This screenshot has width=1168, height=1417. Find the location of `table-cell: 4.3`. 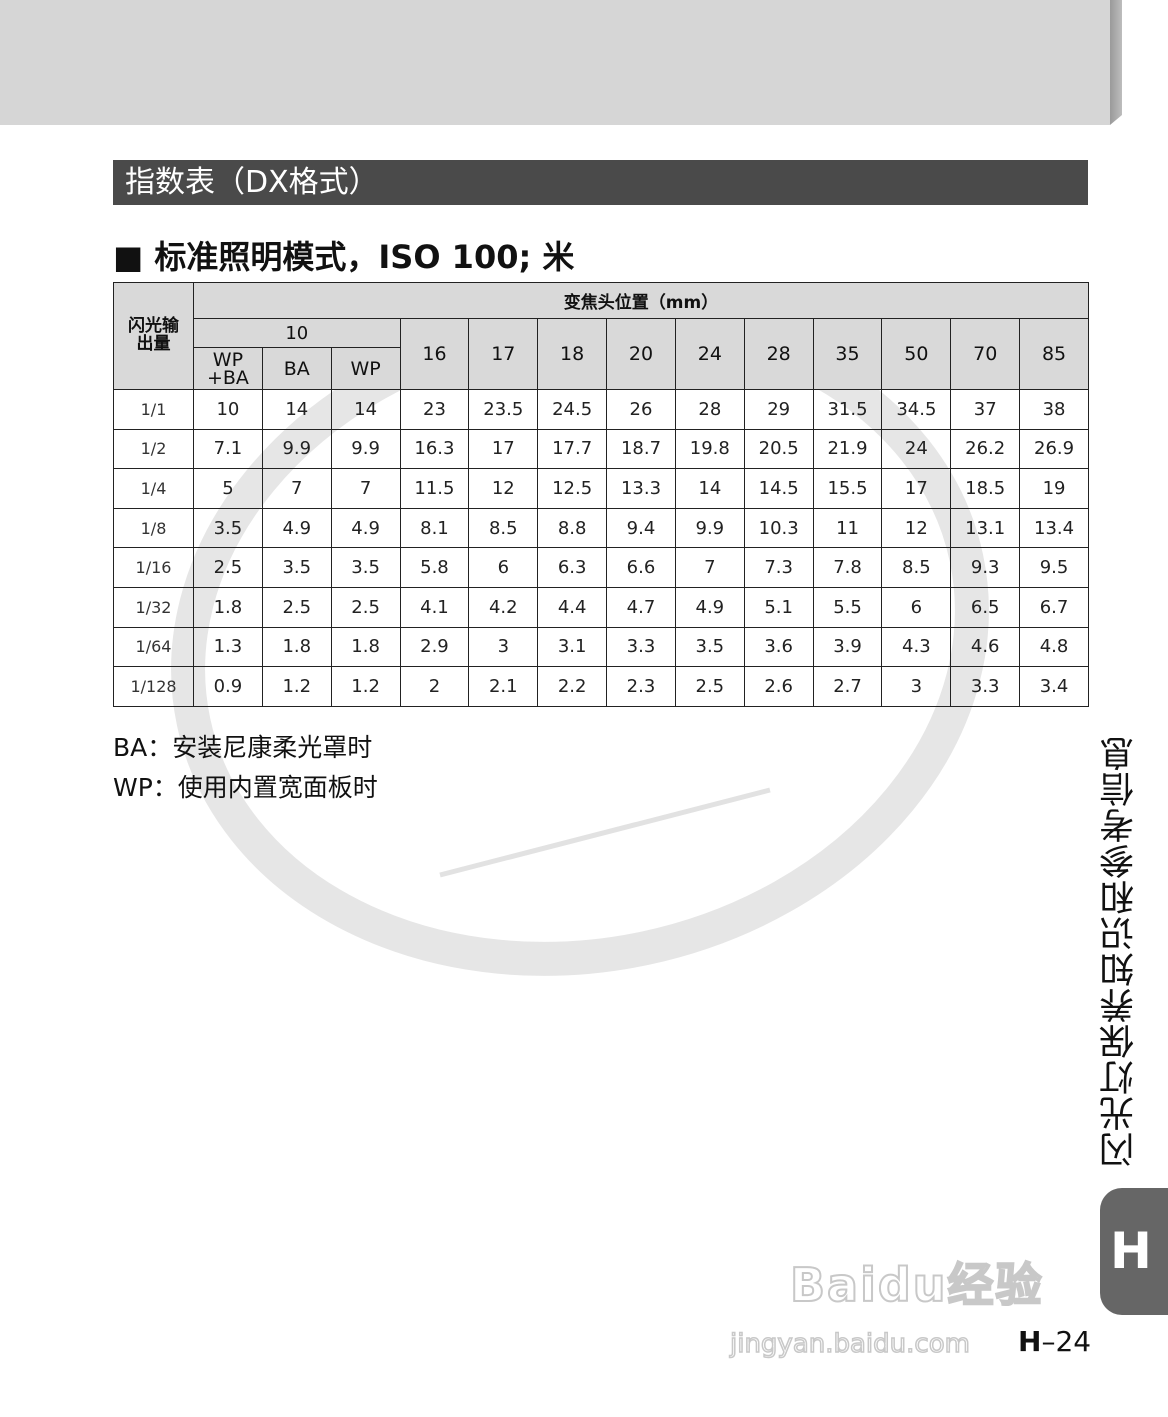

table-cell: 4.3 is located at coordinates (916, 647).